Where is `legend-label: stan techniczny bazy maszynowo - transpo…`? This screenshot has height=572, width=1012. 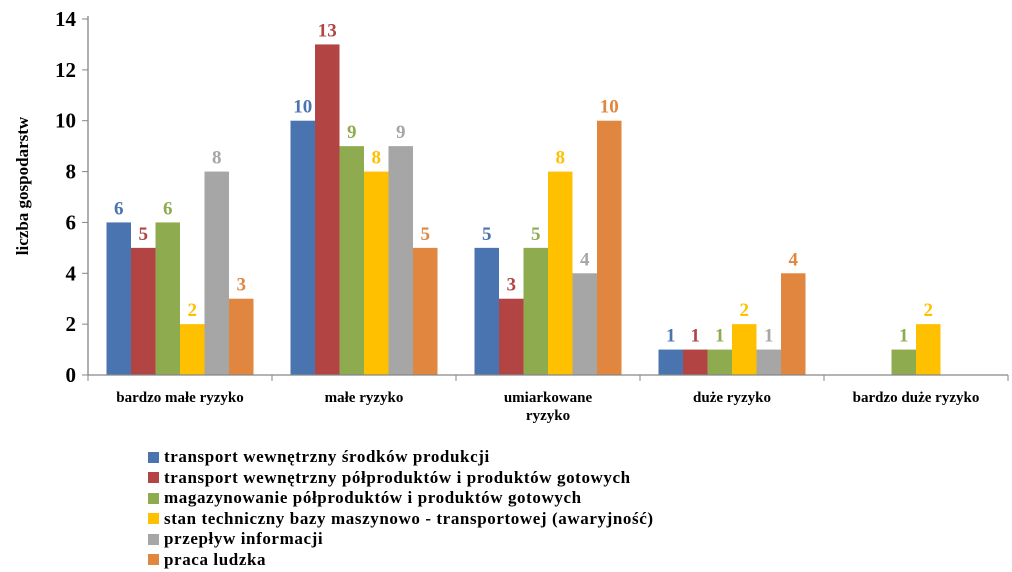 legend-label: stan techniczny bazy maszynowo - transpo… is located at coordinates (409, 518).